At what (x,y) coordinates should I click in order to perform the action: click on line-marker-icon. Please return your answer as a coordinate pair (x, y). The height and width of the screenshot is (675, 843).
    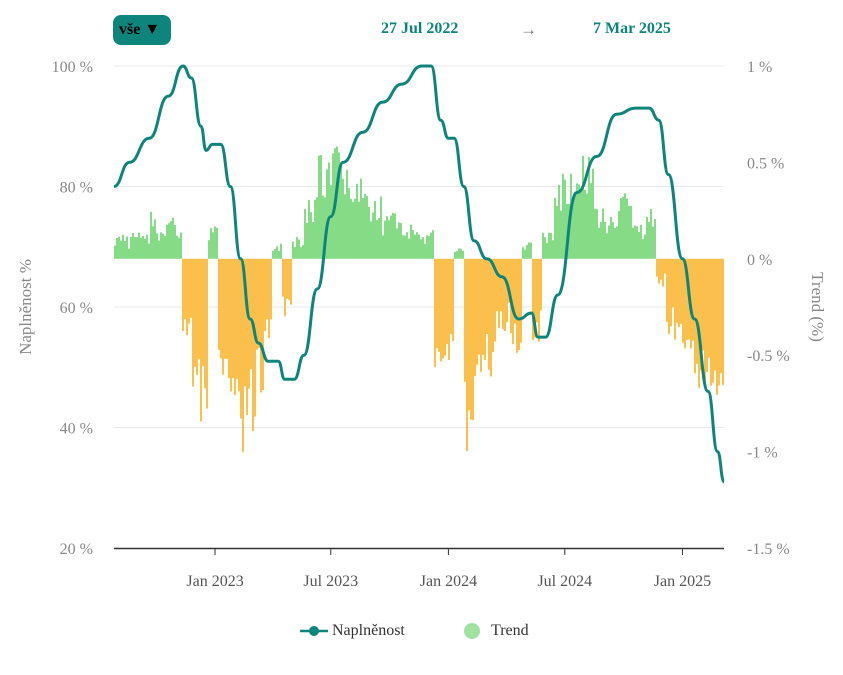
    Looking at the image, I should click on (314, 631).